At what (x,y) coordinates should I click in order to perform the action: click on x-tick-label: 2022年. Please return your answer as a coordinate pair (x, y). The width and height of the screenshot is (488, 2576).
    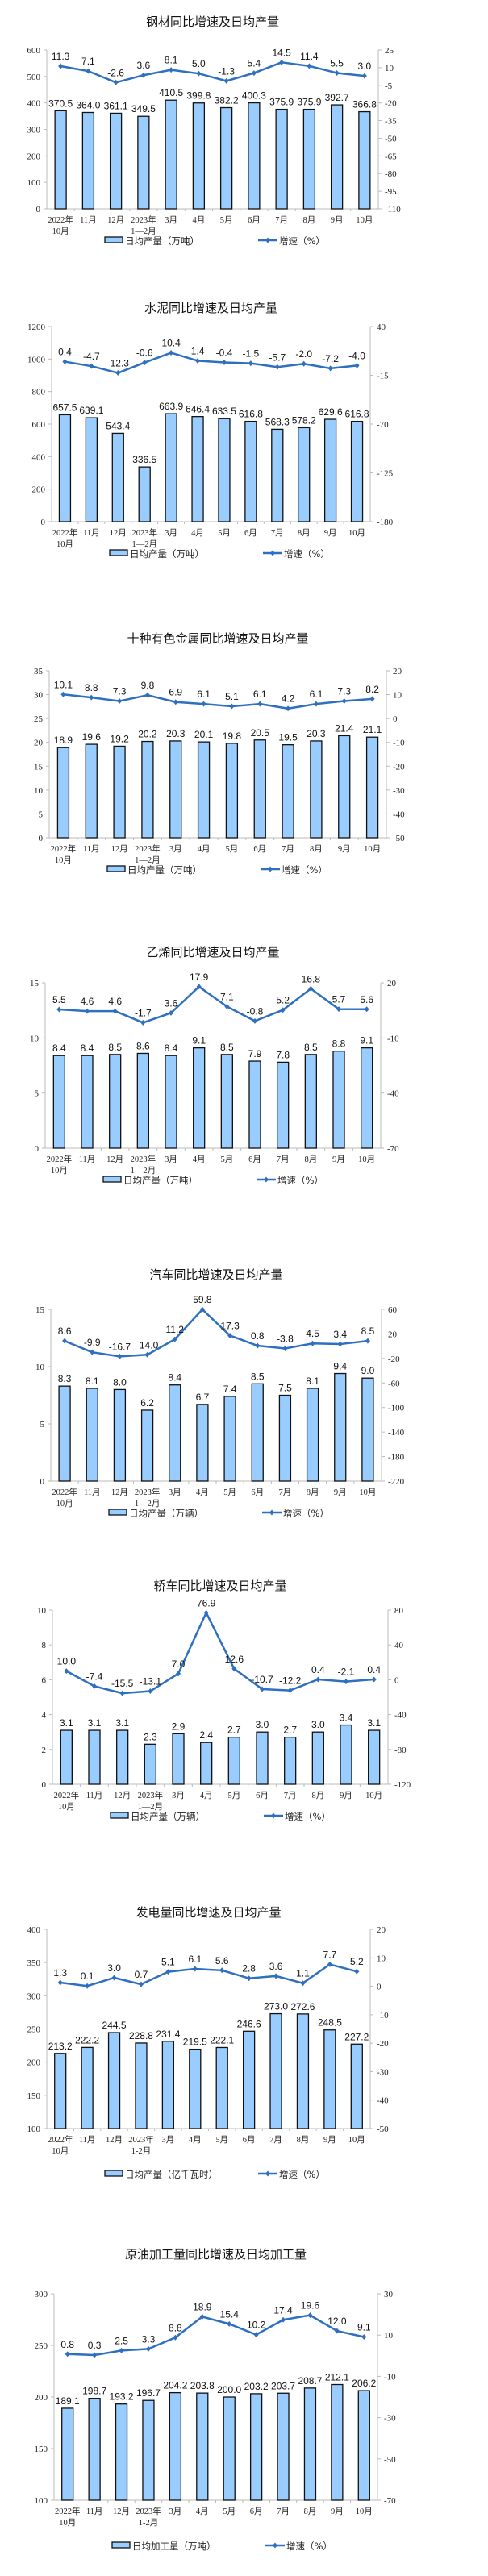
    Looking at the image, I should click on (60, 2140).